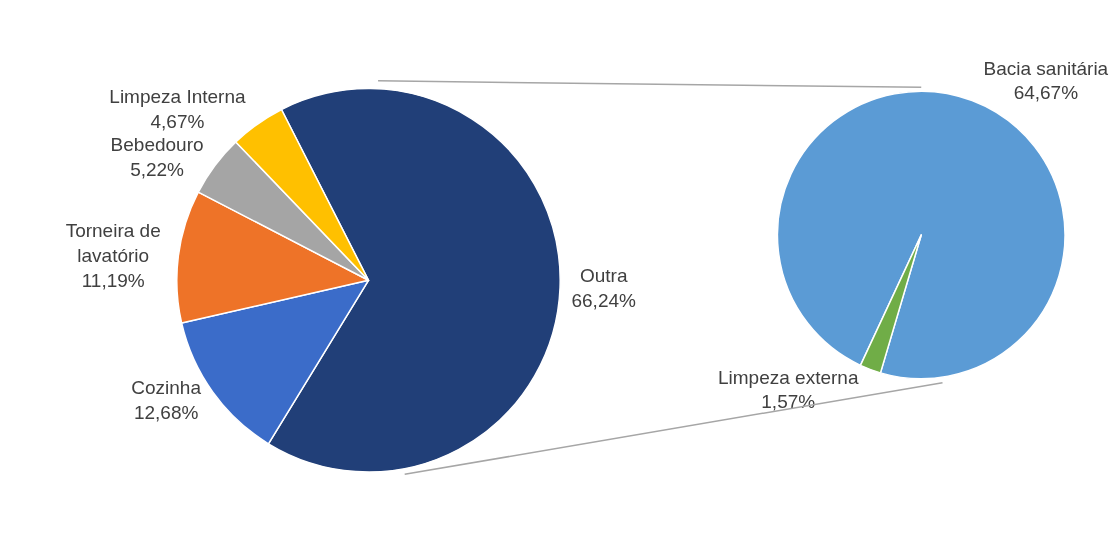 The width and height of the screenshot is (1113, 539). Describe the element at coordinates (177, 96) in the screenshot. I see `slice-label: Limpeza Interna` at that location.